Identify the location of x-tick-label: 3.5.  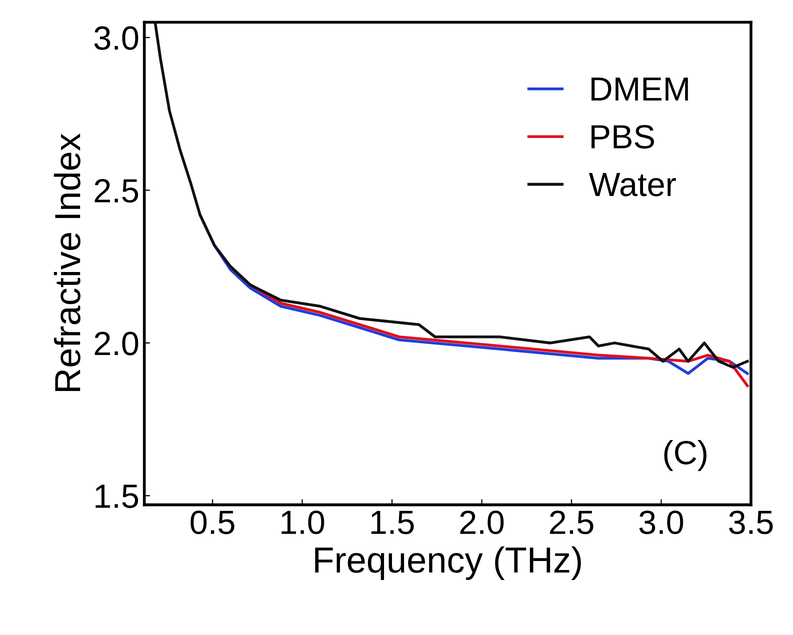
(751, 522).